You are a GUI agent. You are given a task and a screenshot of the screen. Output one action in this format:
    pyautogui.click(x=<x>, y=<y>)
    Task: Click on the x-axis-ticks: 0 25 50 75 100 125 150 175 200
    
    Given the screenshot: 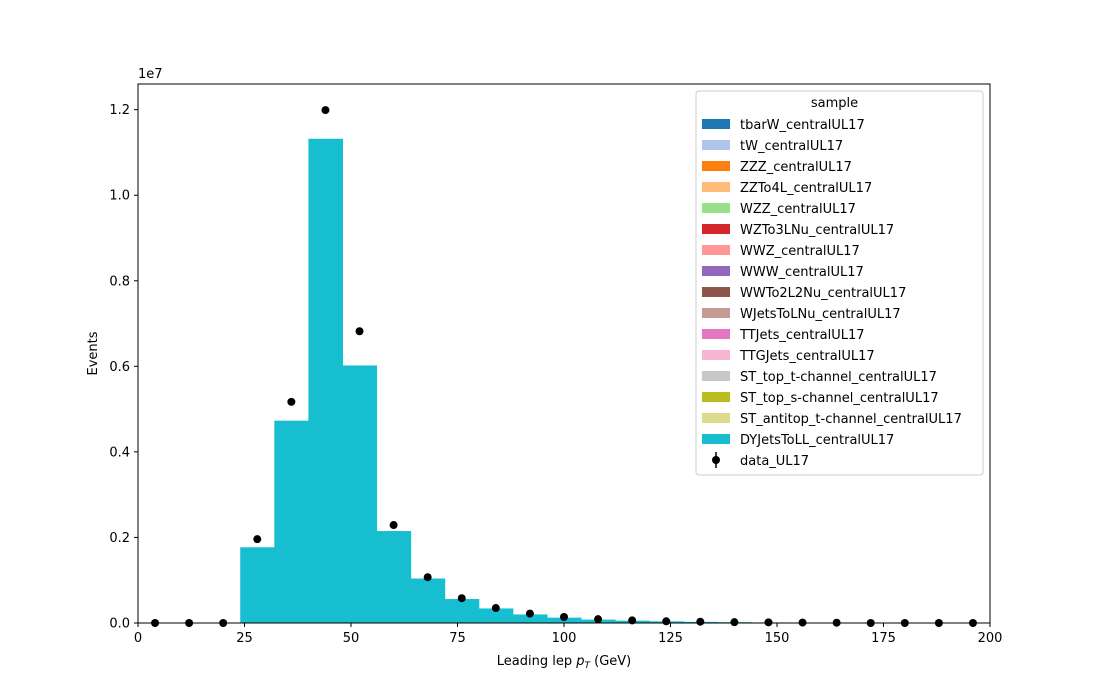 What is the action you would take?
    pyautogui.click(x=568, y=634)
    